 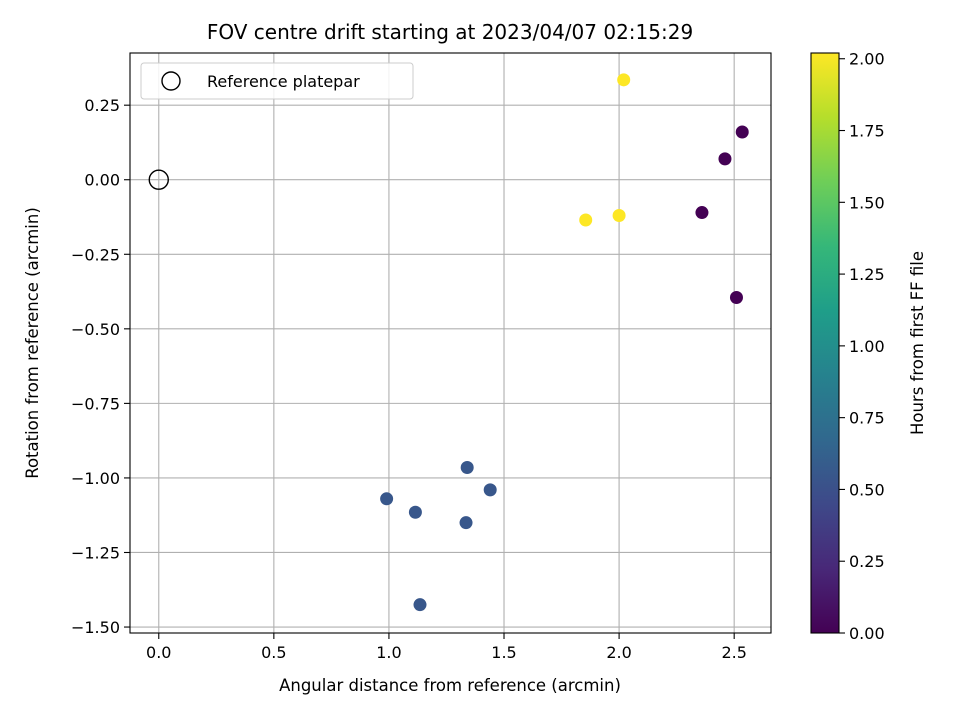 What do you see at coordinates (917, 343) in the screenshot?
I see `colorbar-label: Hours from first FF file` at bounding box center [917, 343].